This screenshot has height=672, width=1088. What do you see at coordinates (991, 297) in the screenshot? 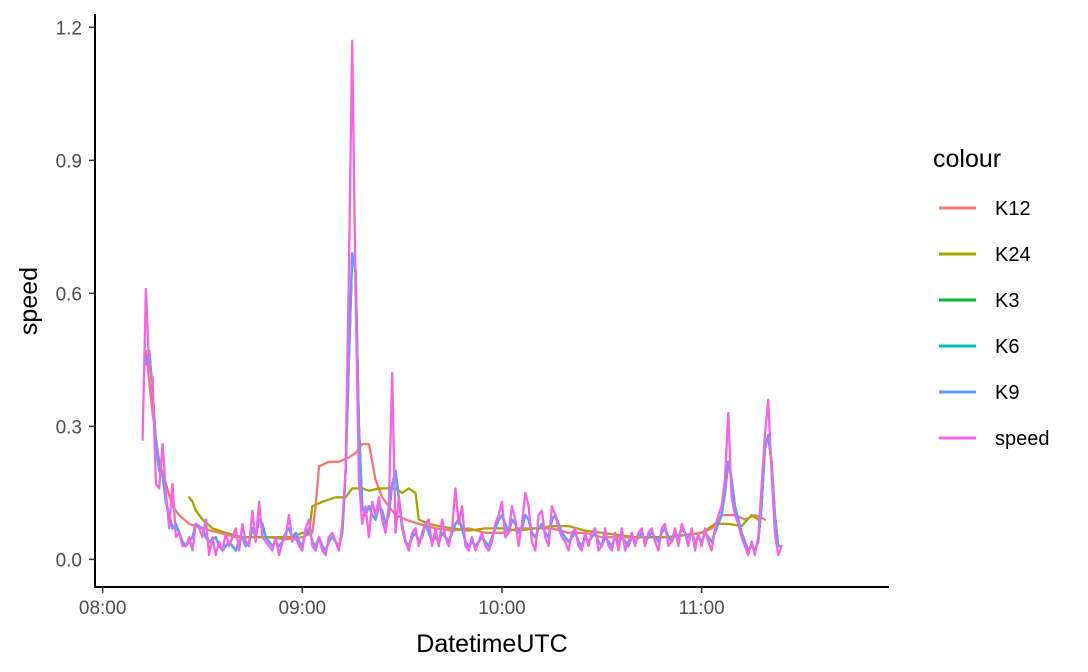
I see `legend: colour K12 K24 K3 K6 K9 speed` at bounding box center [991, 297].